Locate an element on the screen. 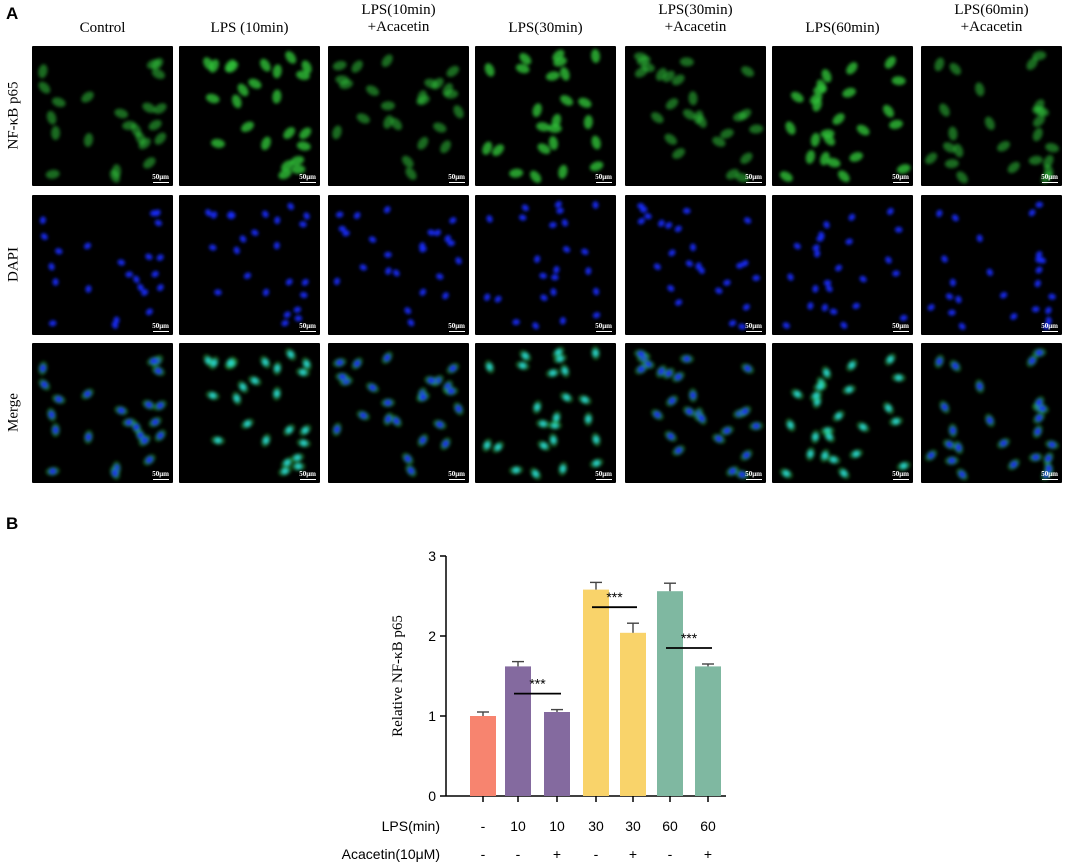 Image resolution: width=1065 pixels, height=864 pixels. micrograph-blue: 50μm is located at coordinates (695, 265).